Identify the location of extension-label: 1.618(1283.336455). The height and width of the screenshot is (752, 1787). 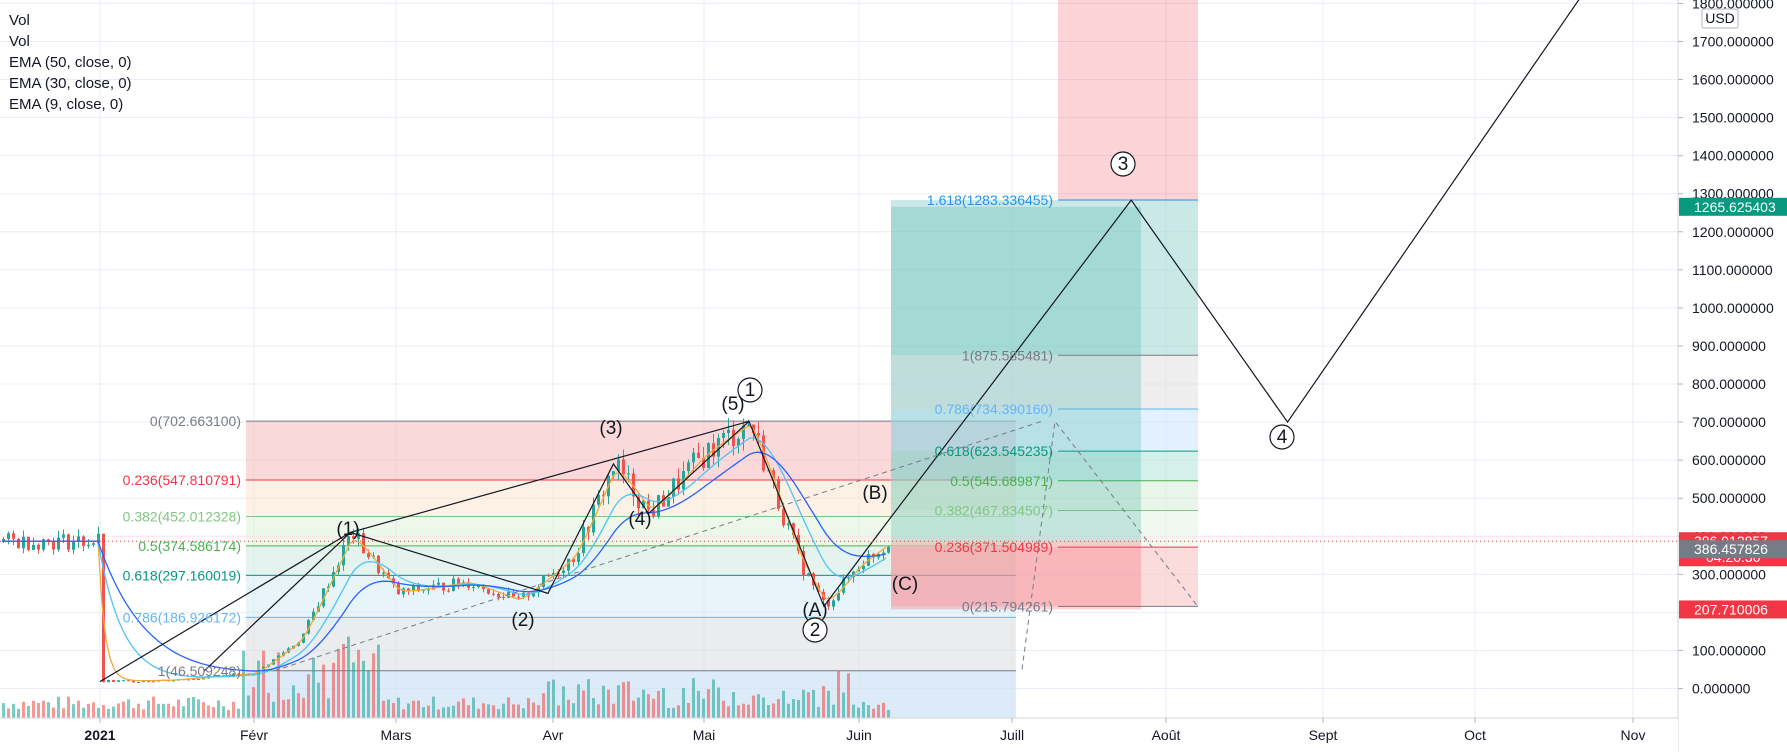
(990, 200).